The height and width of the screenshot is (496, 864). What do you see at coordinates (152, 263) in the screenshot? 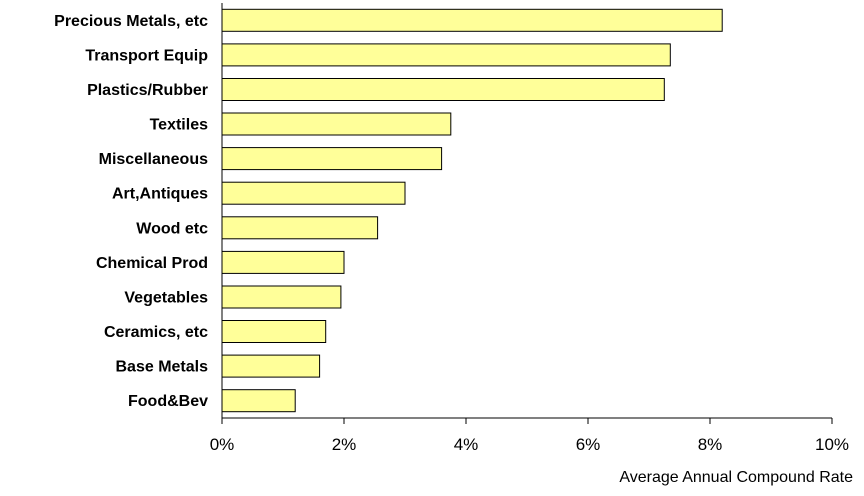
I see `category-label: Chemical Prod` at bounding box center [152, 263].